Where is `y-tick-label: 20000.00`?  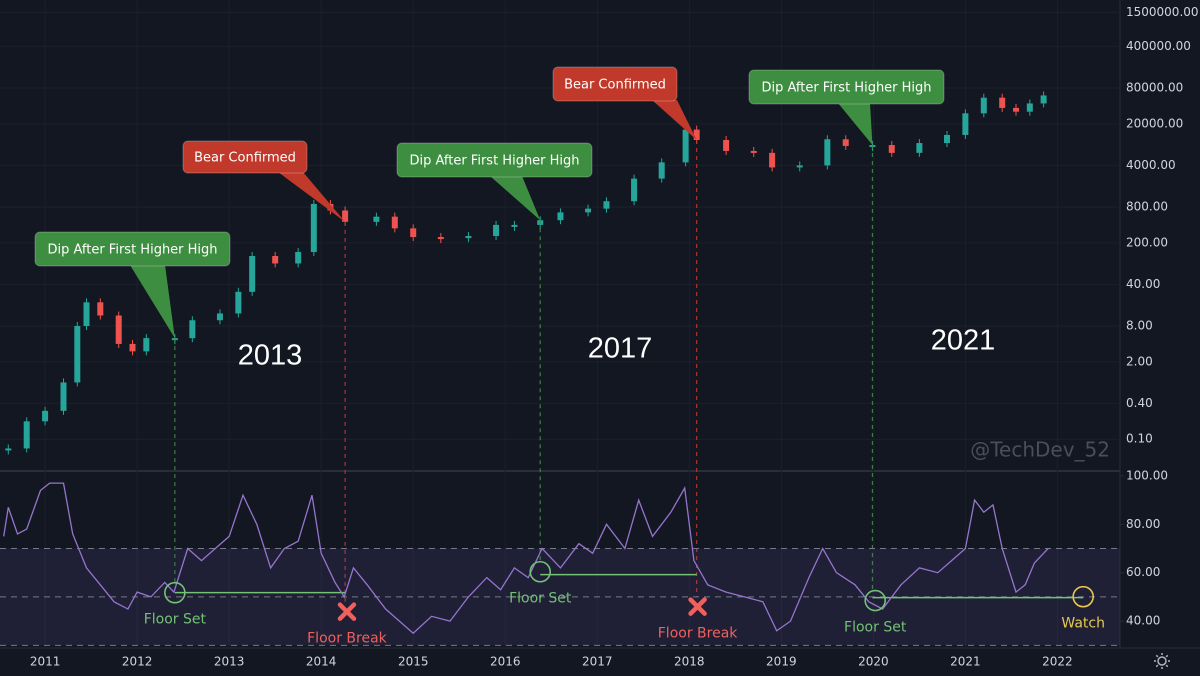
y-tick-label: 20000.00 is located at coordinates (1154, 123).